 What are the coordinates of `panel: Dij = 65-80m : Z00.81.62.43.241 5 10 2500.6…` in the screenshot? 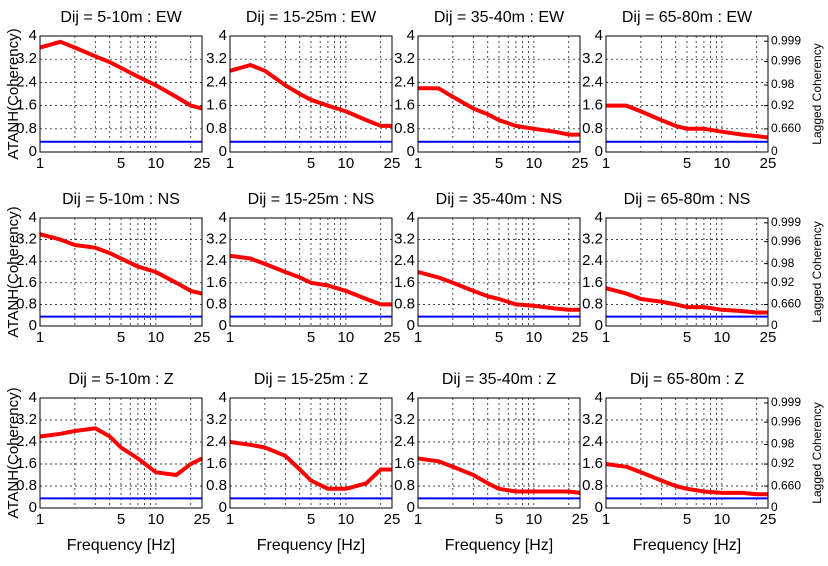 It's located at (703, 462).